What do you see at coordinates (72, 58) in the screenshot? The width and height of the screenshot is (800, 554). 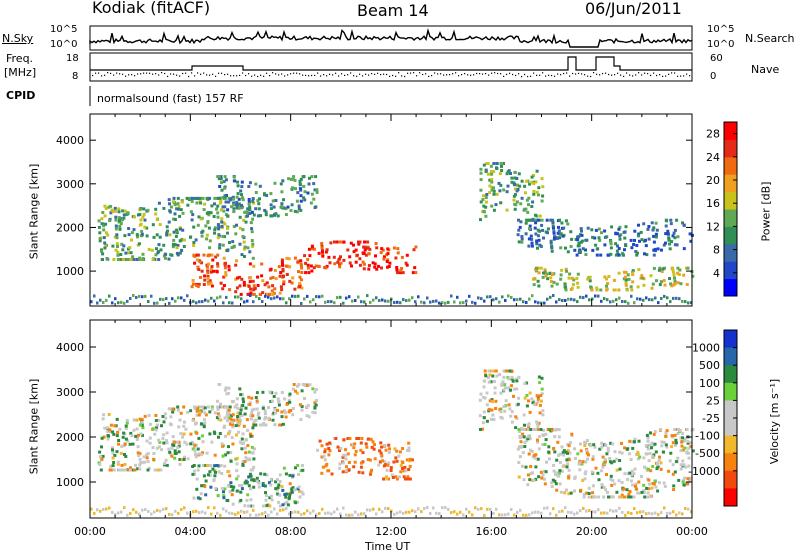 I see `freq-tick-top: 18` at bounding box center [72, 58].